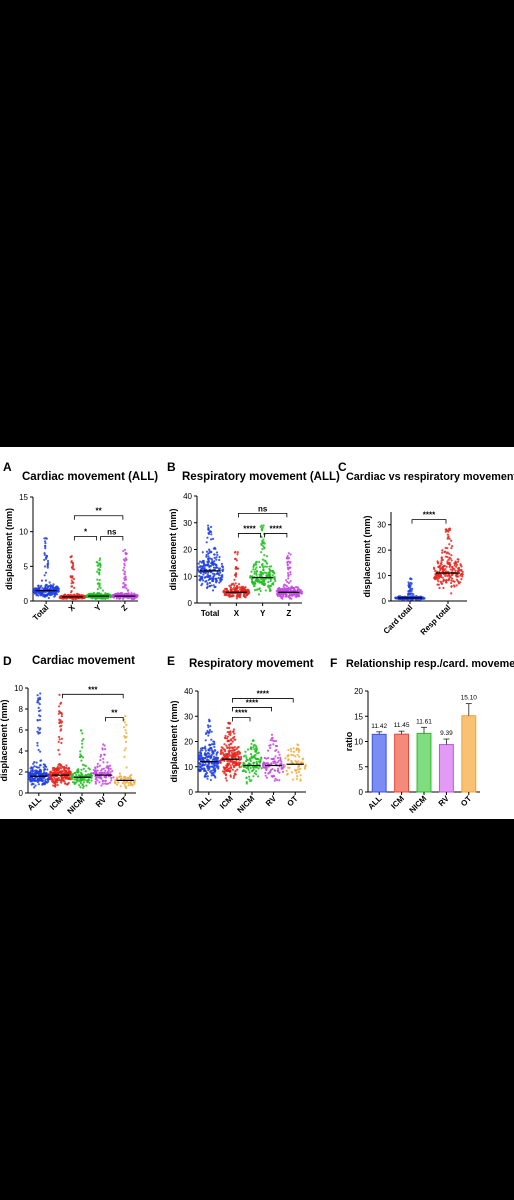 The image size is (514, 1200). I want to click on dot-cloud-z, so click(125, 574).